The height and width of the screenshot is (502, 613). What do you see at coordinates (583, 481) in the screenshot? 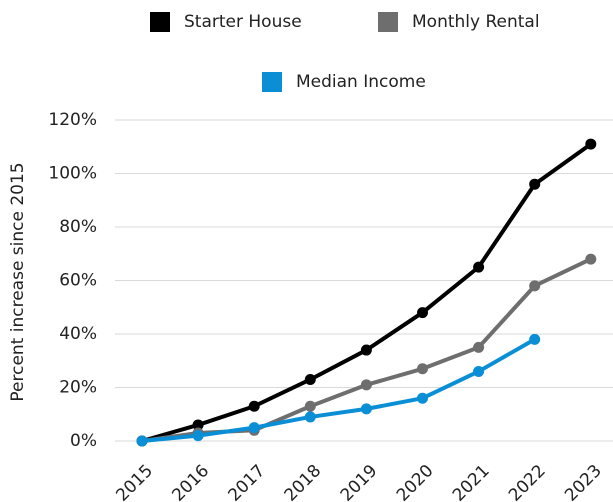
I see `x-tick-label: 2023` at bounding box center [583, 481].